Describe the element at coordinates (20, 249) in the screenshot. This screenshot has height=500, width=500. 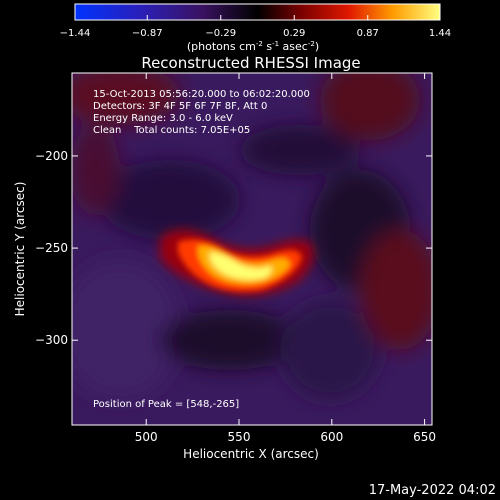
I see `y-axis-label: Heliocentric Y (arcsec)` at that location.